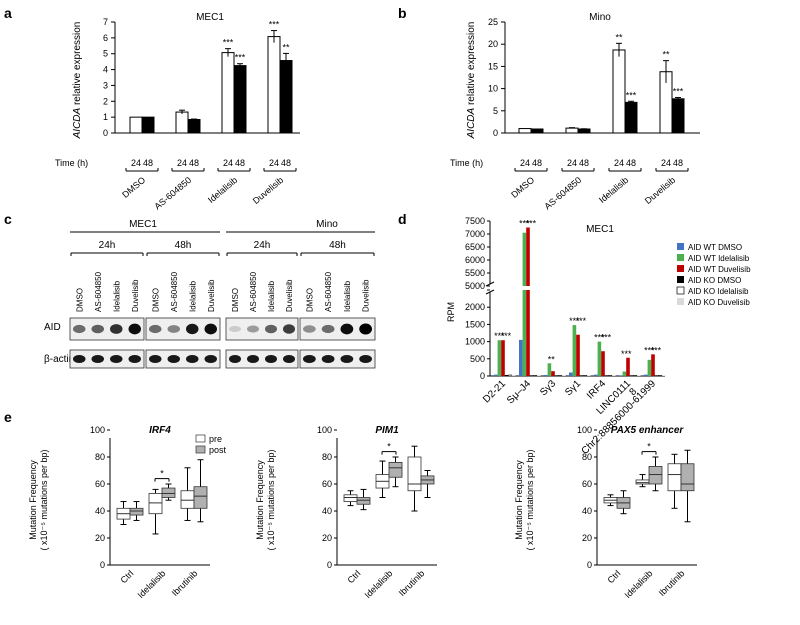  What do you see at coordinates (475, 307) in the screenshot?
I see `y-tick-label: 2000` at bounding box center [475, 307].